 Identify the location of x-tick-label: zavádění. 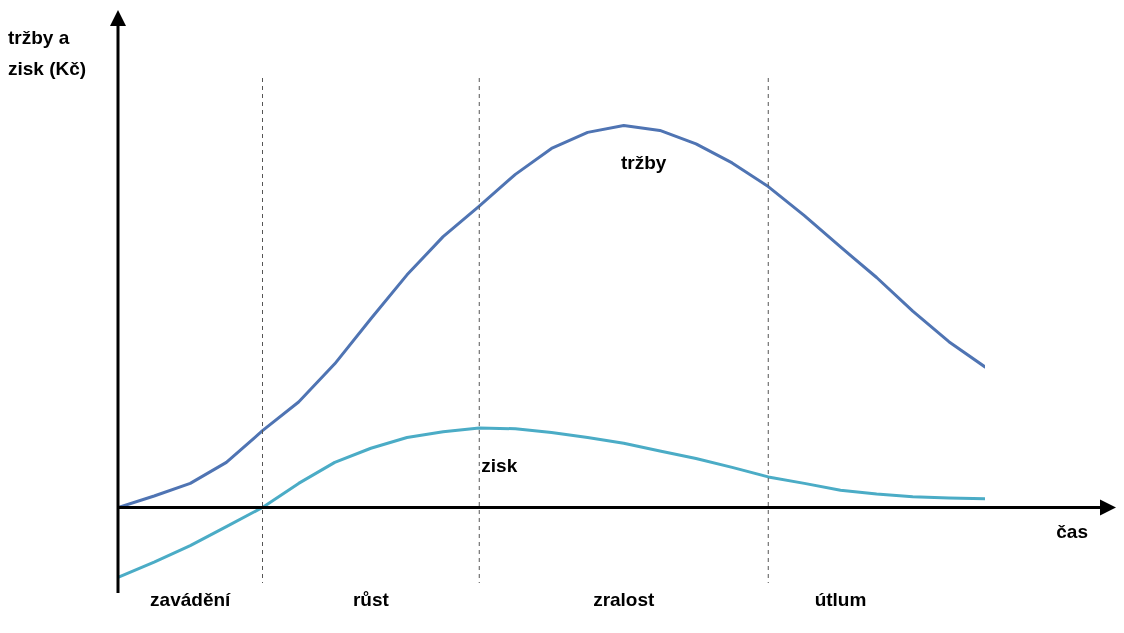
(191, 600).